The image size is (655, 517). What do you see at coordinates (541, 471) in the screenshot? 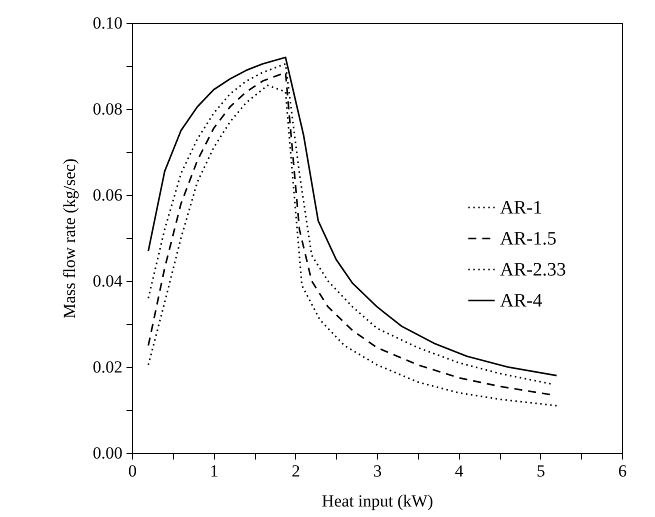
I see `x-tick-label: 5` at bounding box center [541, 471].